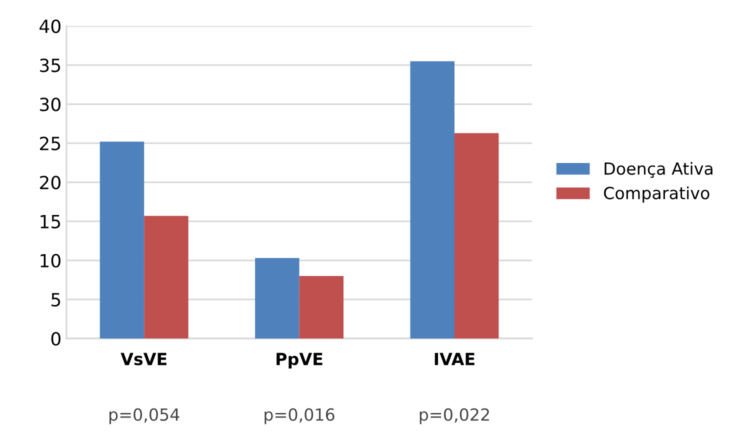  Describe the element at coordinates (56, 300) in the screenshot. I see `y-tick-label: 5` at that location.